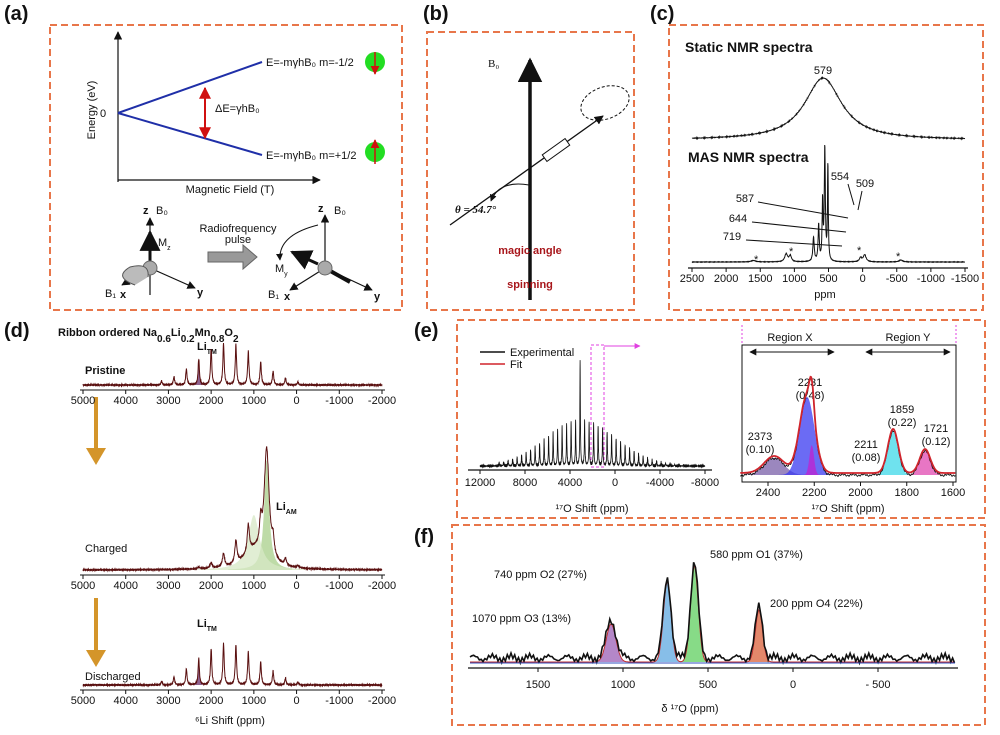  What do you see at coordinates (826, 167) in the screenshot?
I see `panel-c-frame` at bounding box center [826, 167].